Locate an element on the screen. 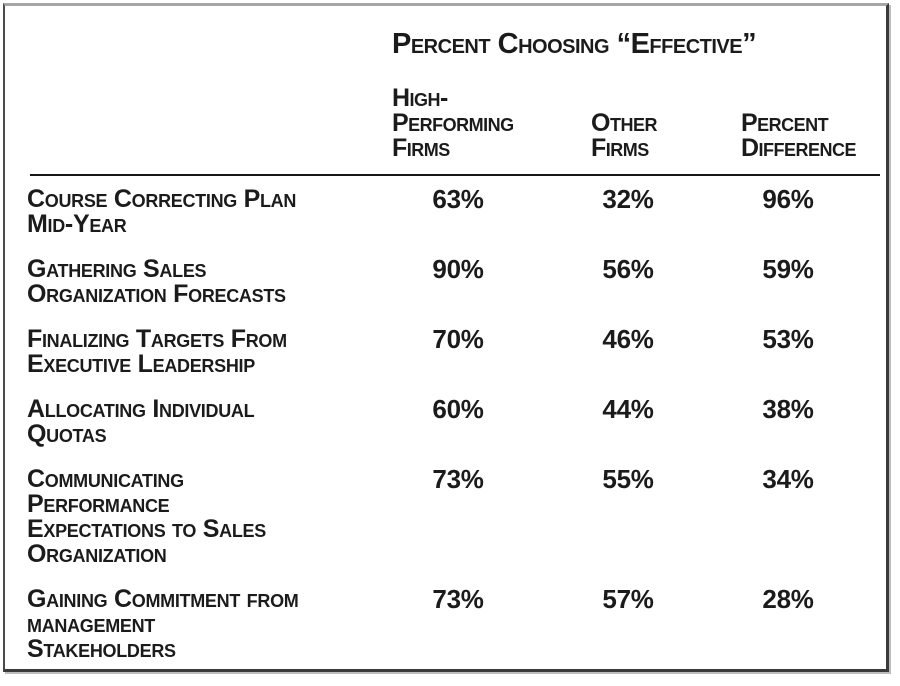 Image resolution: width=900 pixels, height=686 pixels. title-row: Percent Choosing “Effective” is located at coordinates (456, 44).